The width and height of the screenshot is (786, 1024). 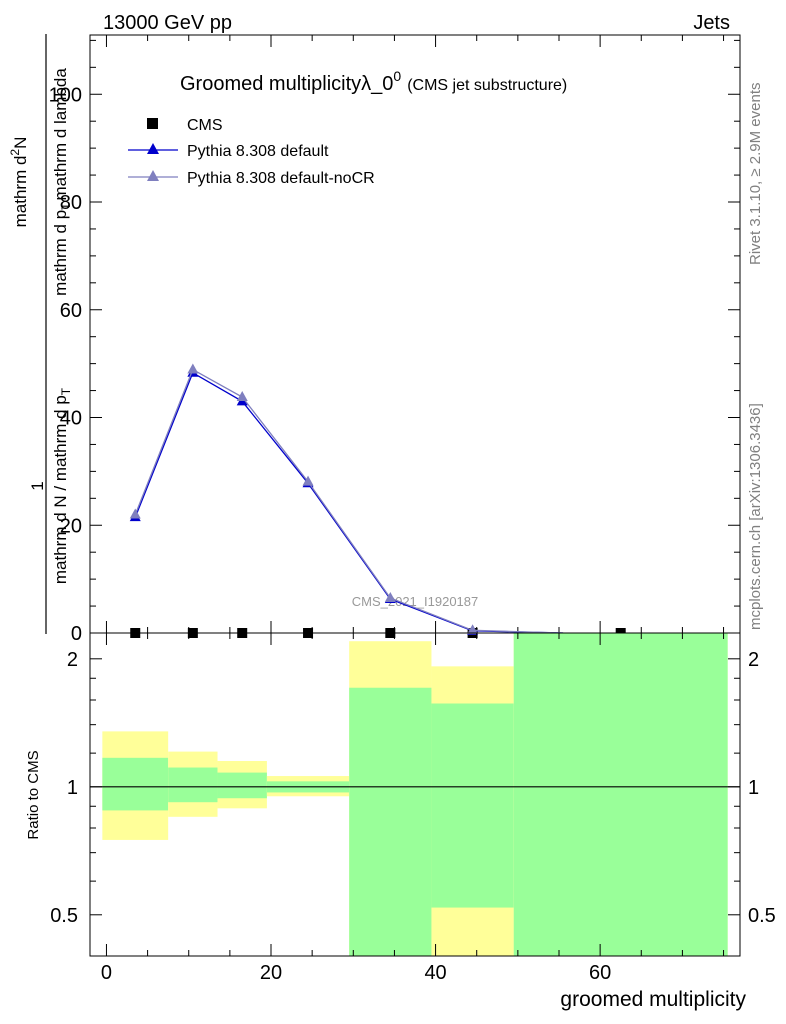 What do you see at coordinates (711, 23) in the screenshot?
I see `header-right: Jets` at bounding box center [711, 23].